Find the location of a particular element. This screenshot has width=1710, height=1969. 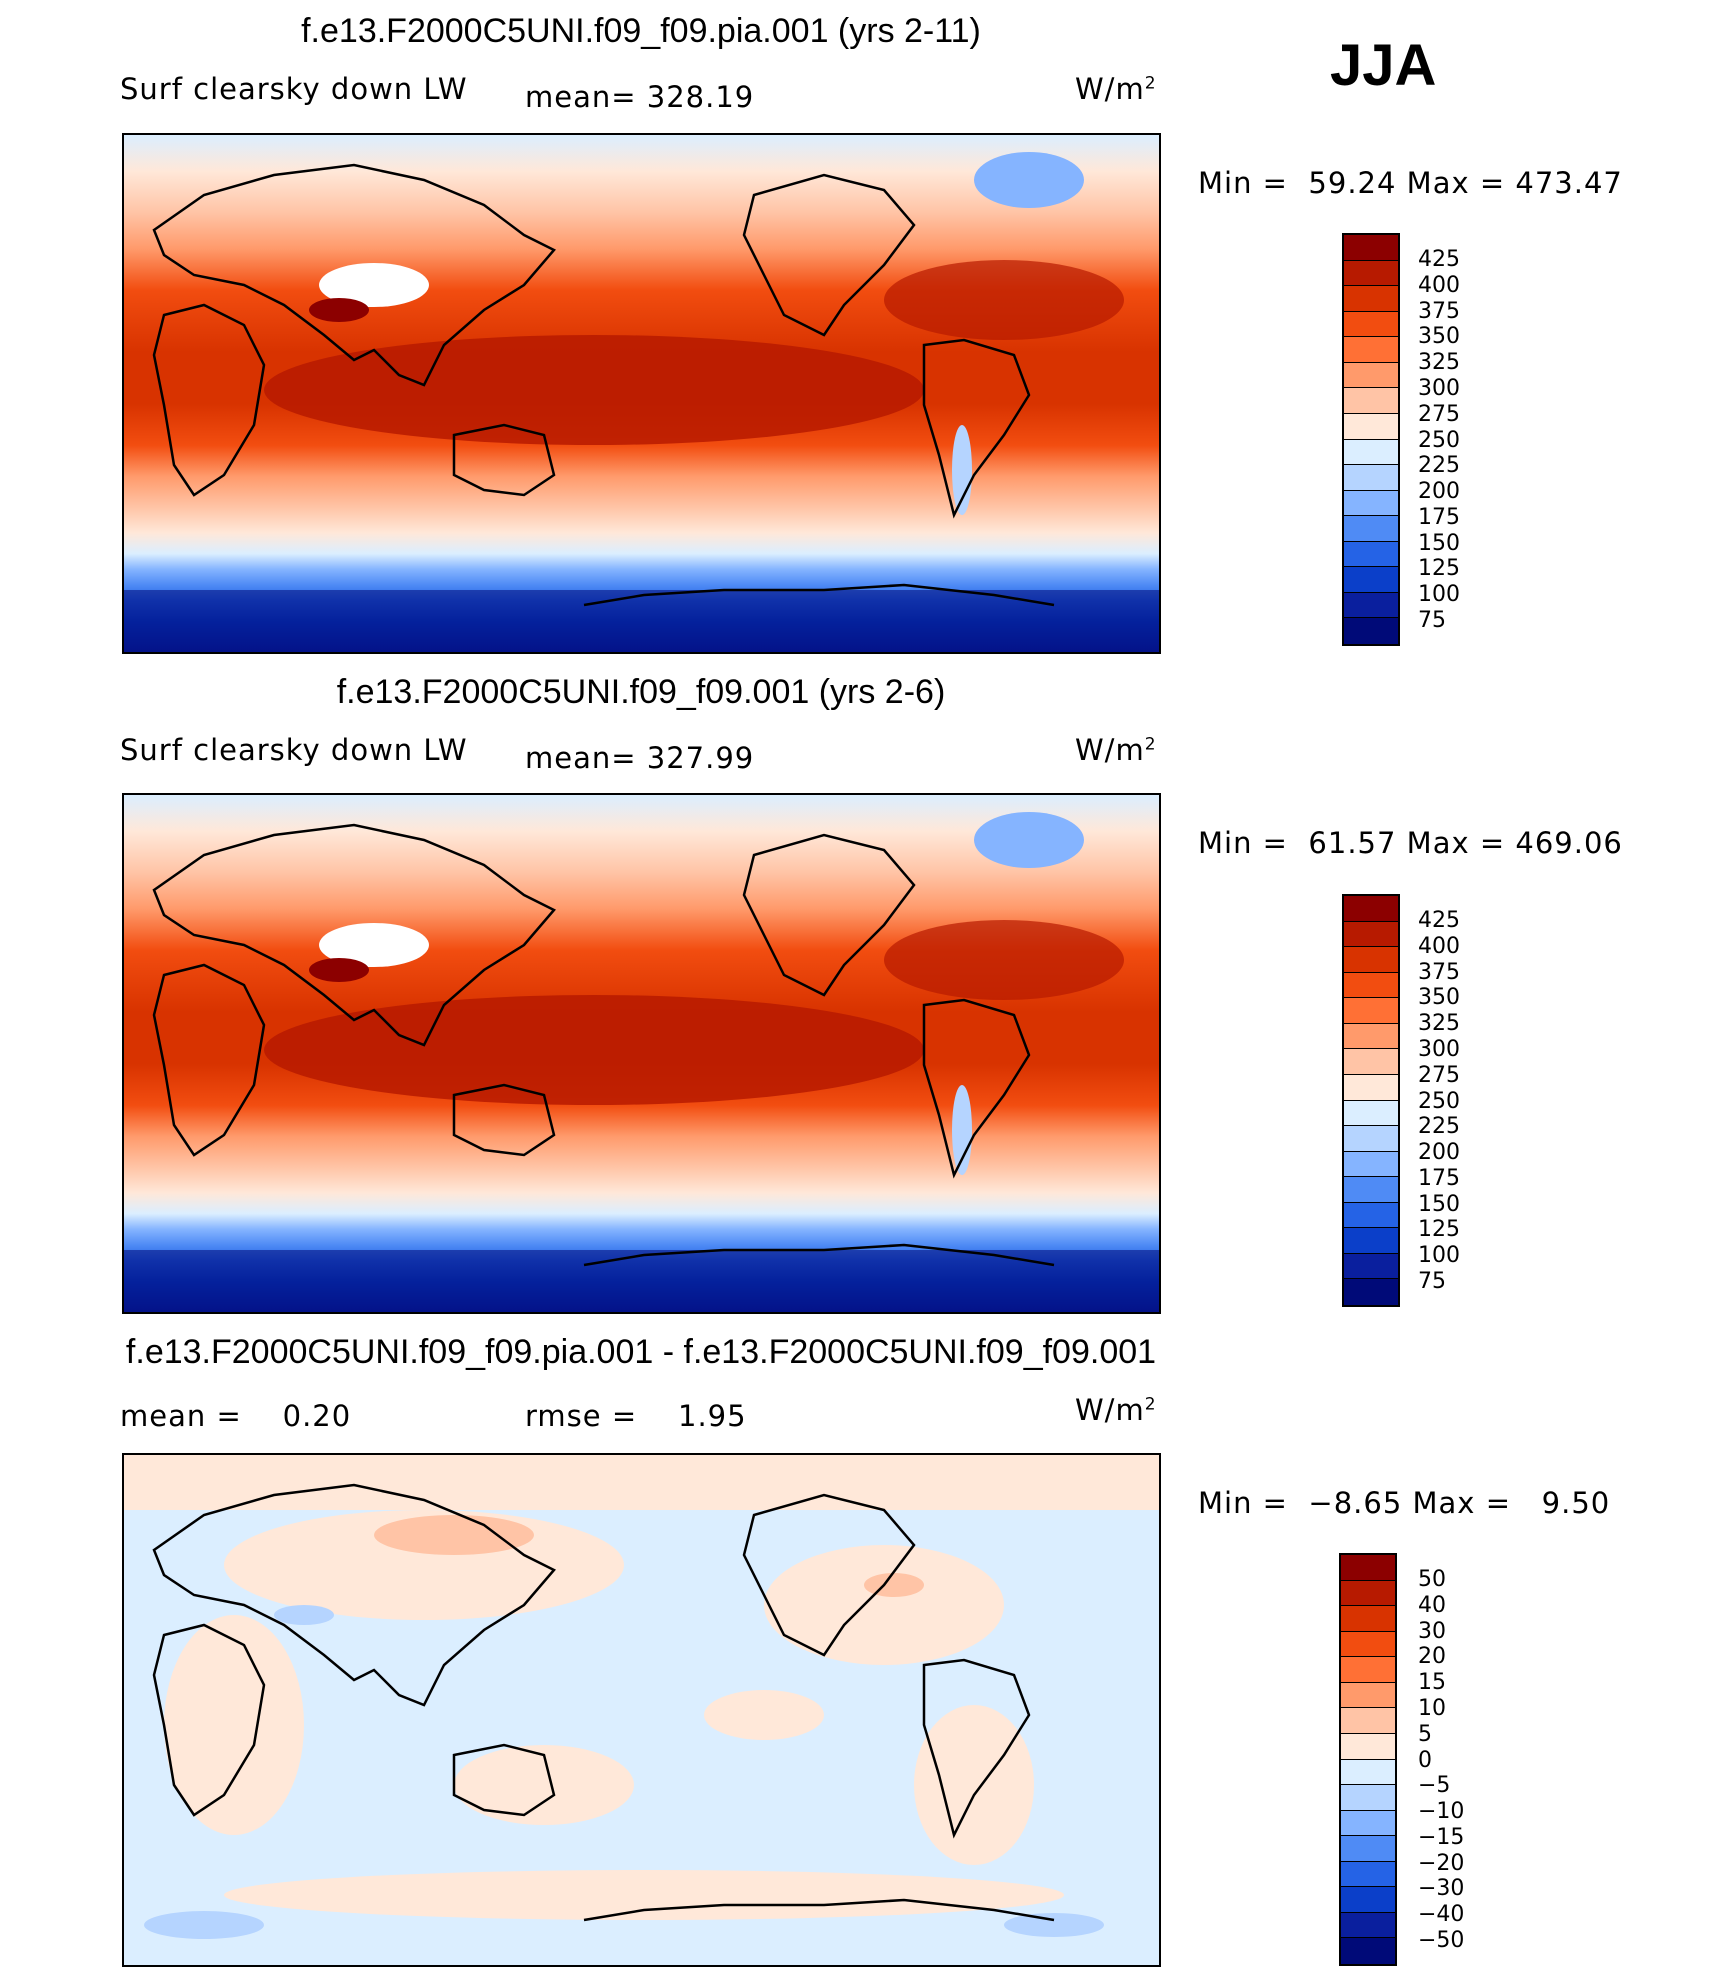

colorbar-tick-label: 20 is located at coordinates (1432, 1656).